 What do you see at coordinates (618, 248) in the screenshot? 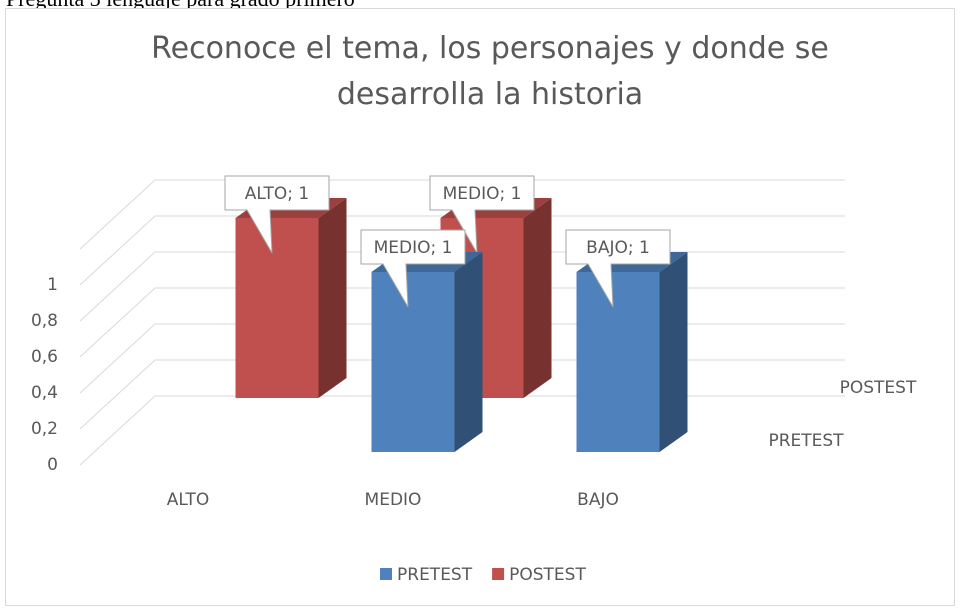
I see `data-label: BAJO; 1` at bounding box center [618, 248].